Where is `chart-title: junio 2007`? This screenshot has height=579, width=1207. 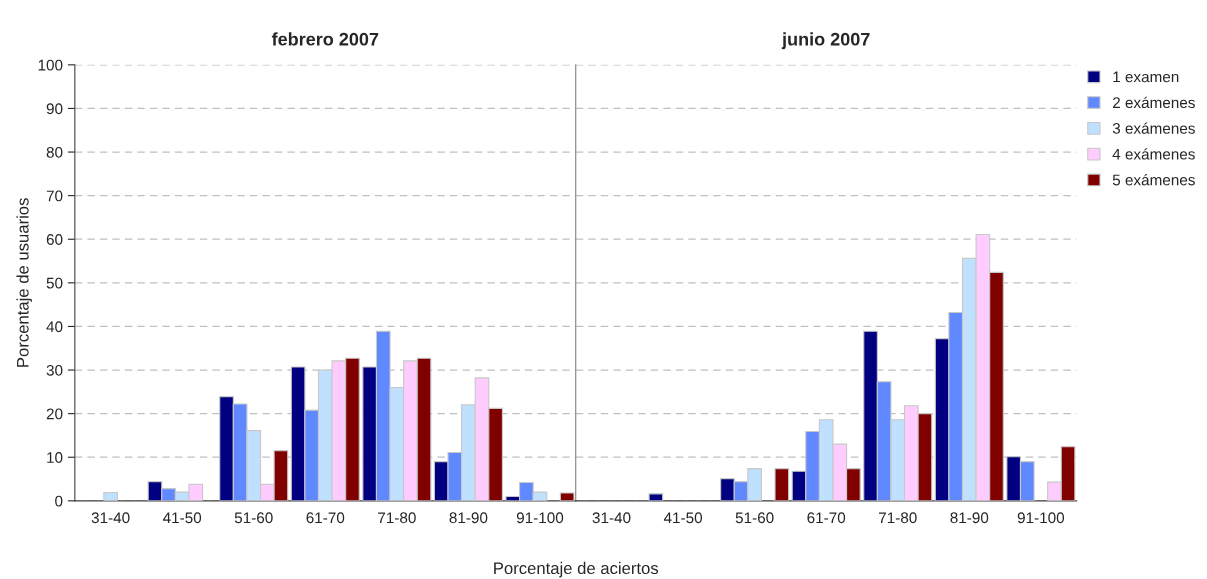 chart-title: junio 2007 is located at coordinates (825, 41).